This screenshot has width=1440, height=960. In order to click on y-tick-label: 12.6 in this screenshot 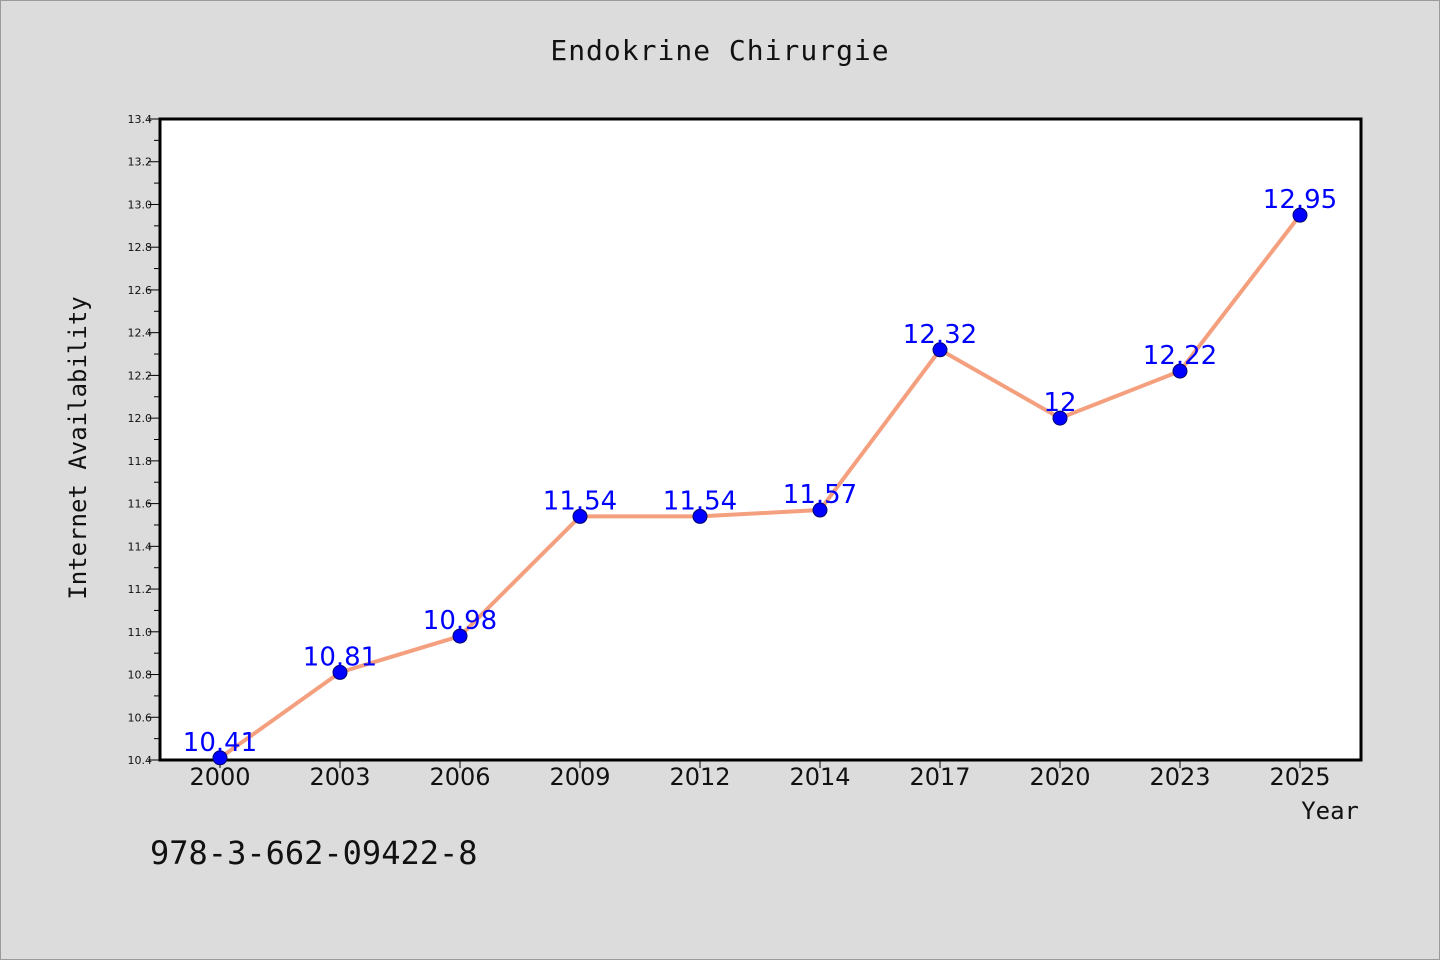, I will do `click(140, 290)`.